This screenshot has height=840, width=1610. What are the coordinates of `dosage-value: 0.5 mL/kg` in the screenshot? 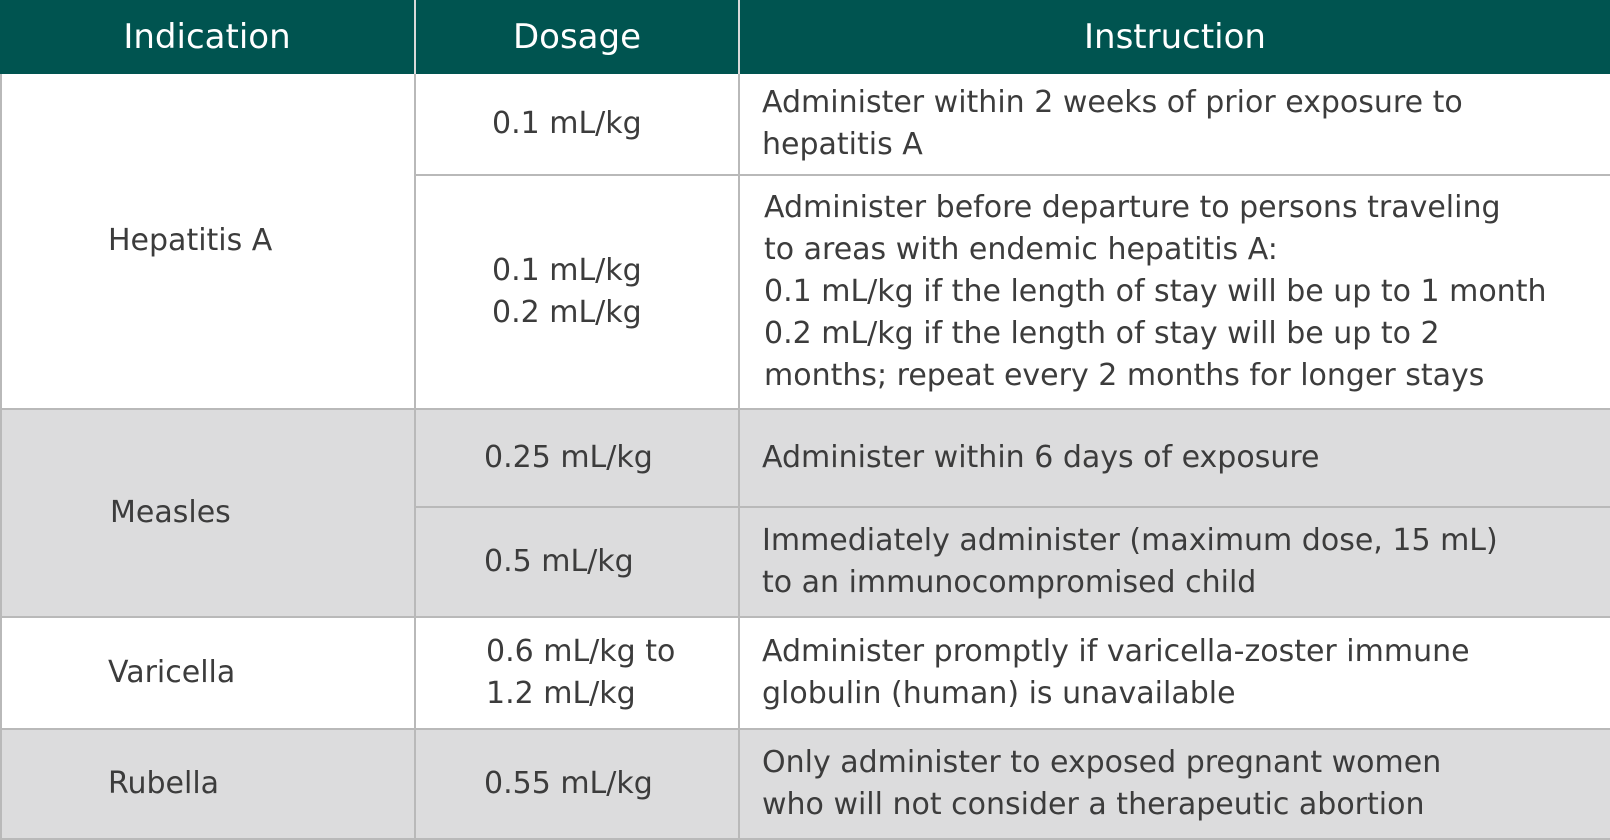 It's located at (559, 561).